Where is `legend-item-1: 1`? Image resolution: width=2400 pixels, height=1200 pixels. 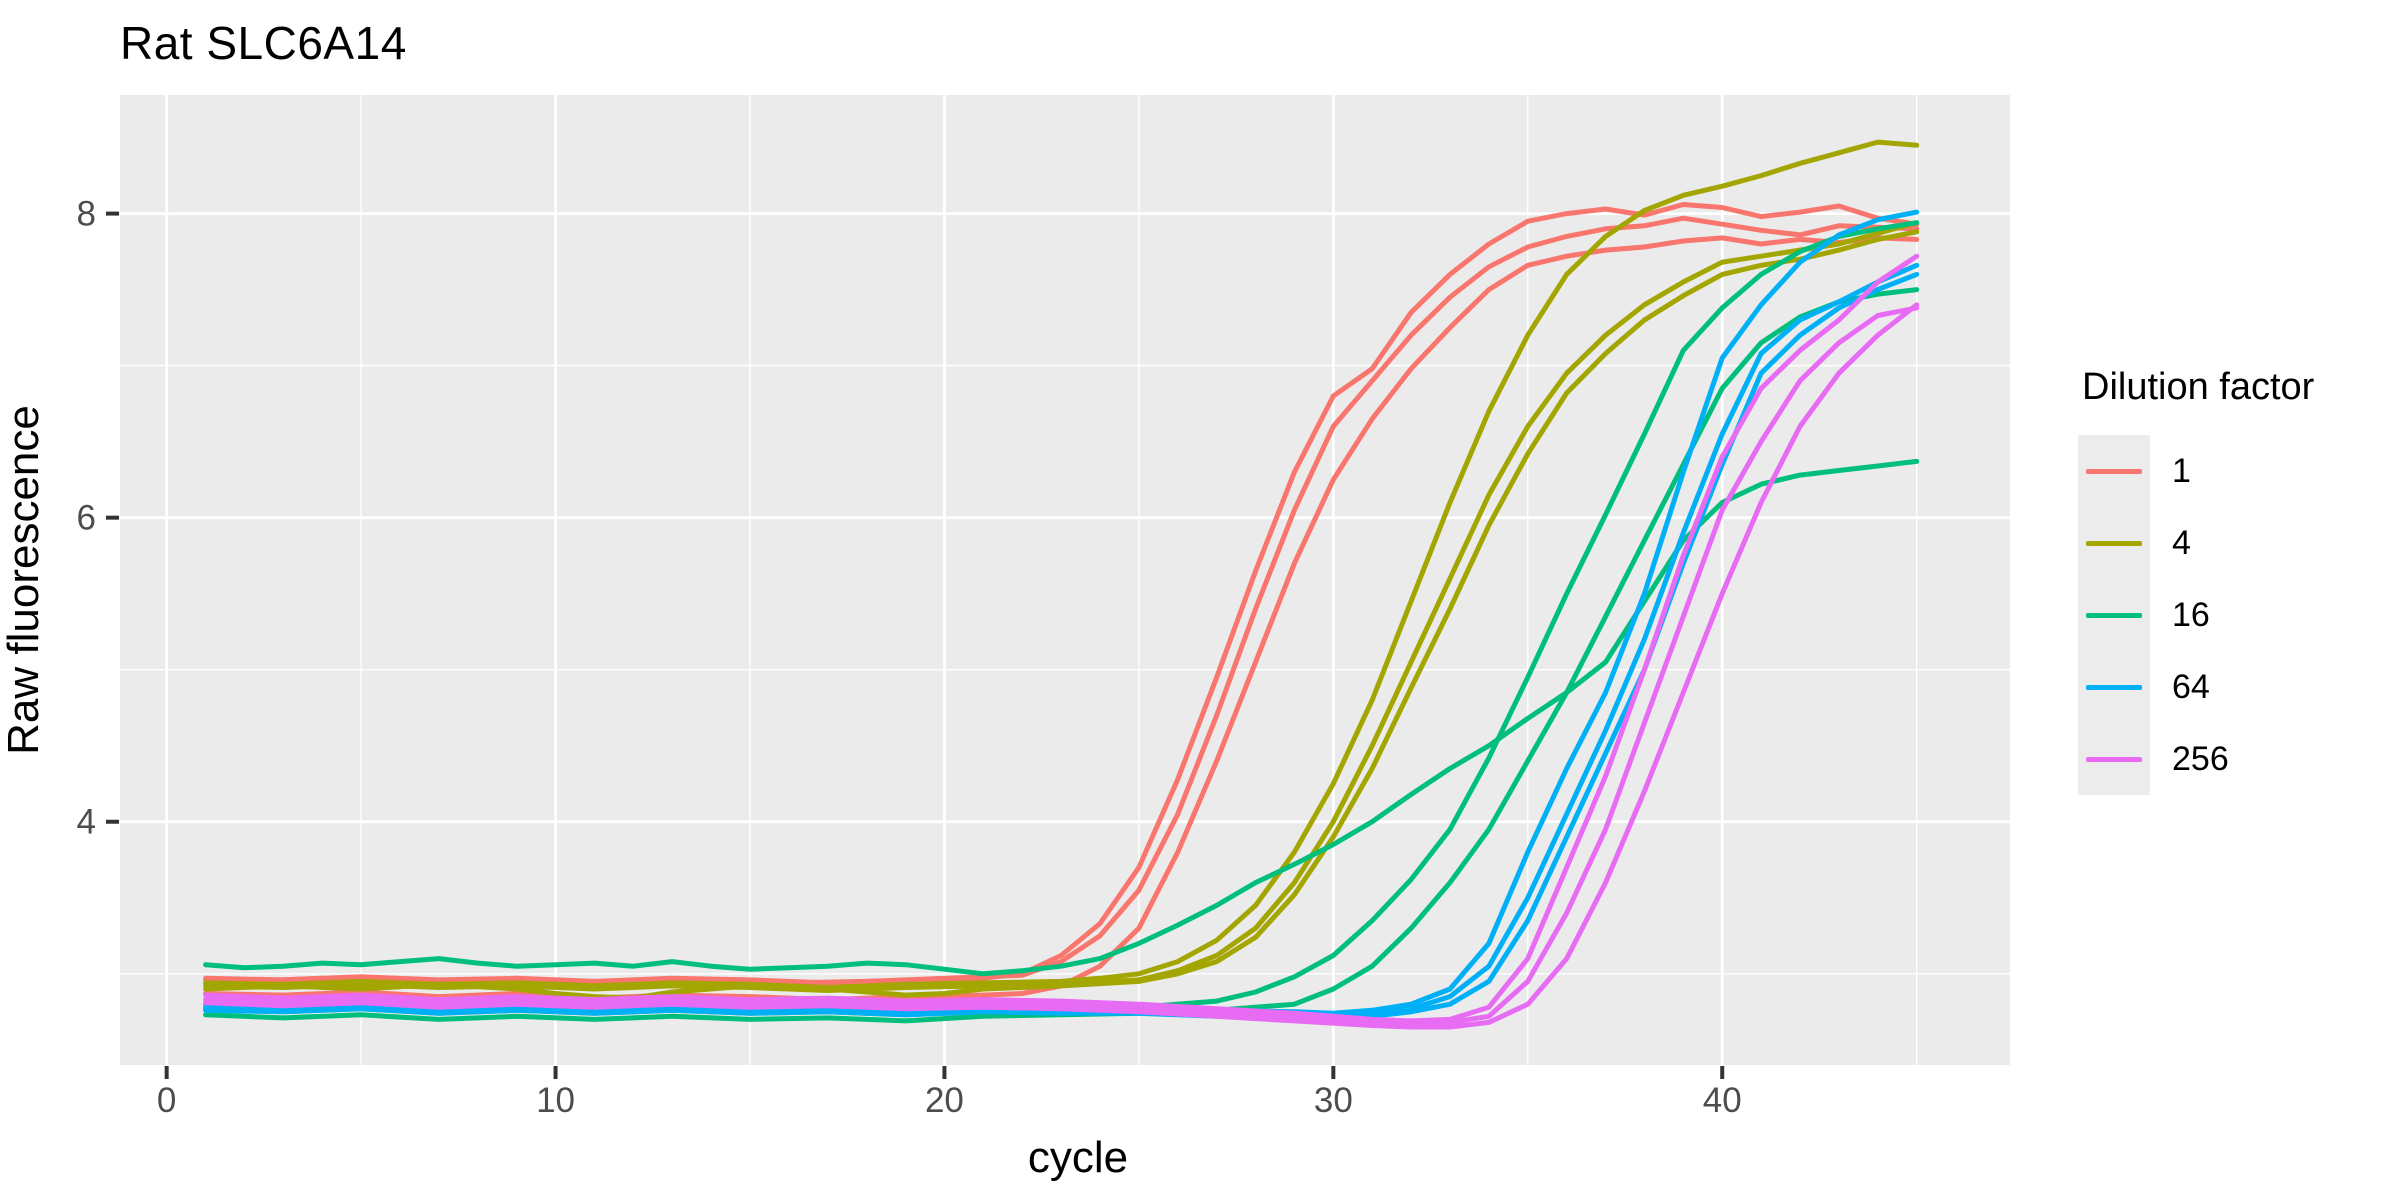 legend-item-1: 1 is located at coordinates (2196, 471).